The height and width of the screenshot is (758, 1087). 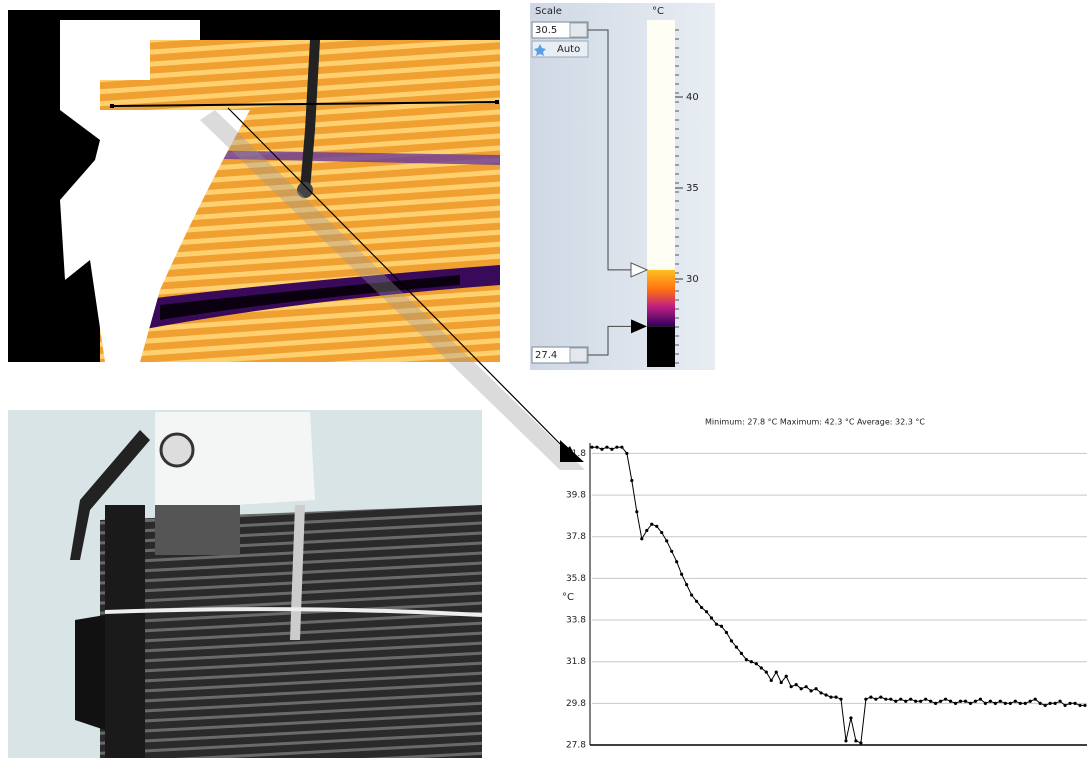 What do you see at coordinates (546, 355) in the screenshot?
I see `min-value: 27.4` at bounding box center [546, 355].